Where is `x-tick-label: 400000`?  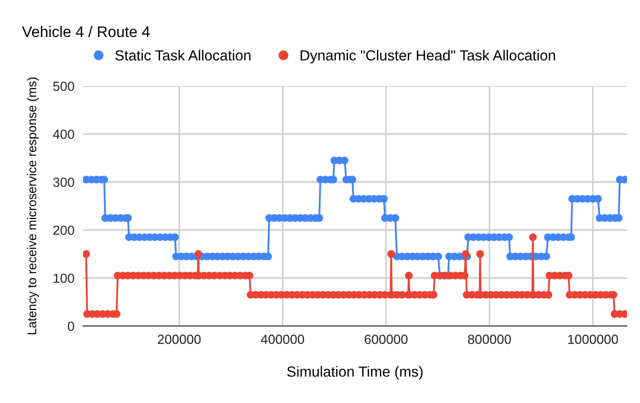 x-tick-label: 400000 is located at coordinates (282, 339).